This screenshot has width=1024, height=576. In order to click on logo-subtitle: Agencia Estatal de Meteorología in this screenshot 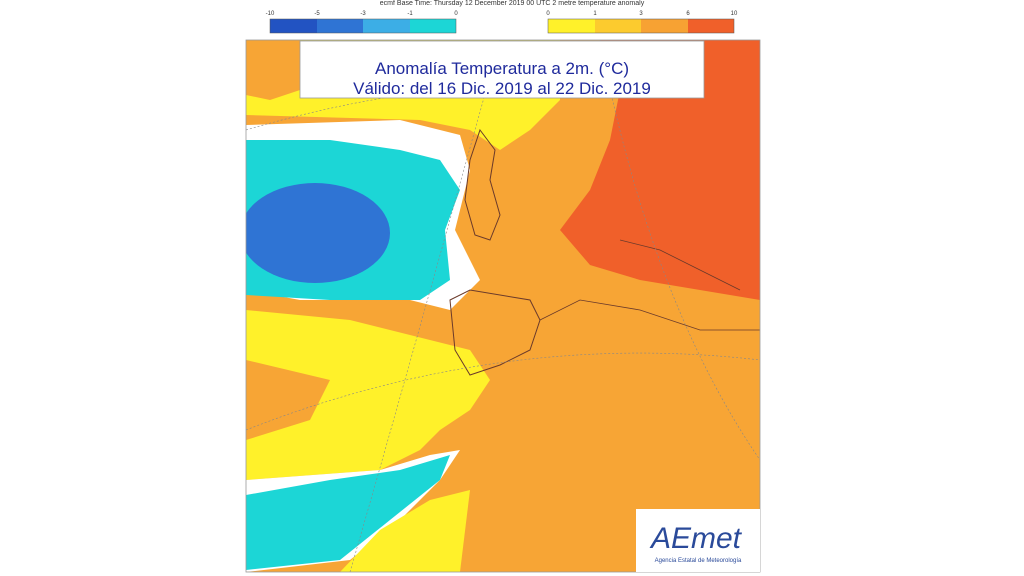, I will do `click(698, 561)`.